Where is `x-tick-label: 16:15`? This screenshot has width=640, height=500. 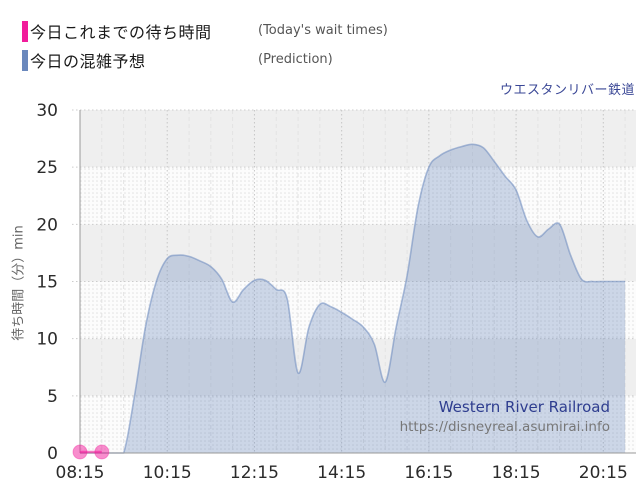
x-tick-label: 16:15 is located at coordinates (428, 473).